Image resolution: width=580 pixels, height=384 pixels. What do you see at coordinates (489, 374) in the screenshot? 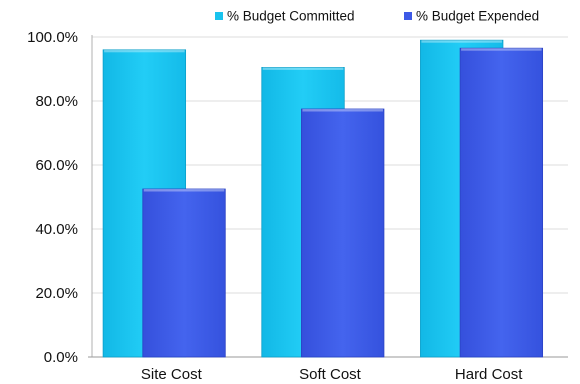
I see `x-category-label: Hard Cost` at bounding box center [489, 374].